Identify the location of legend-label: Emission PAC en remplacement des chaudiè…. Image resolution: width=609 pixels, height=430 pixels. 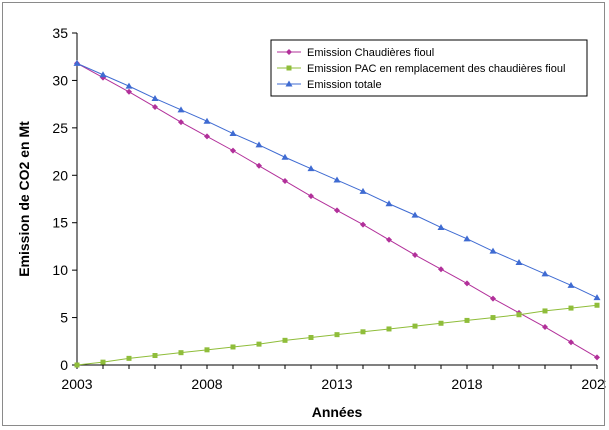
(436, 69).